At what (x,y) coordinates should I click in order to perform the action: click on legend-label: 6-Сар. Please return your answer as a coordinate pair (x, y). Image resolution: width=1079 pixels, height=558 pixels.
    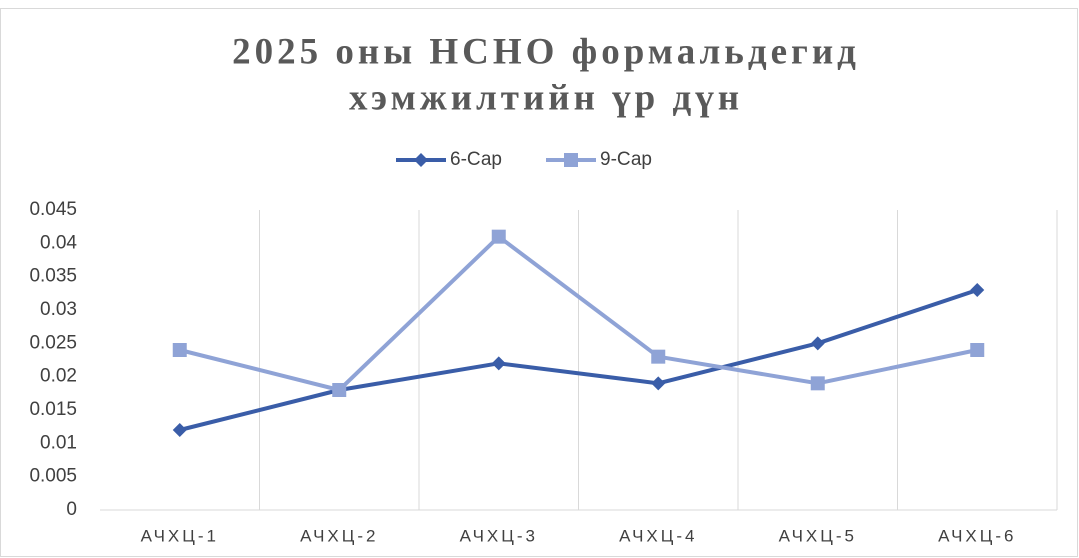
    Looking at the image, I should click on (476, 159).